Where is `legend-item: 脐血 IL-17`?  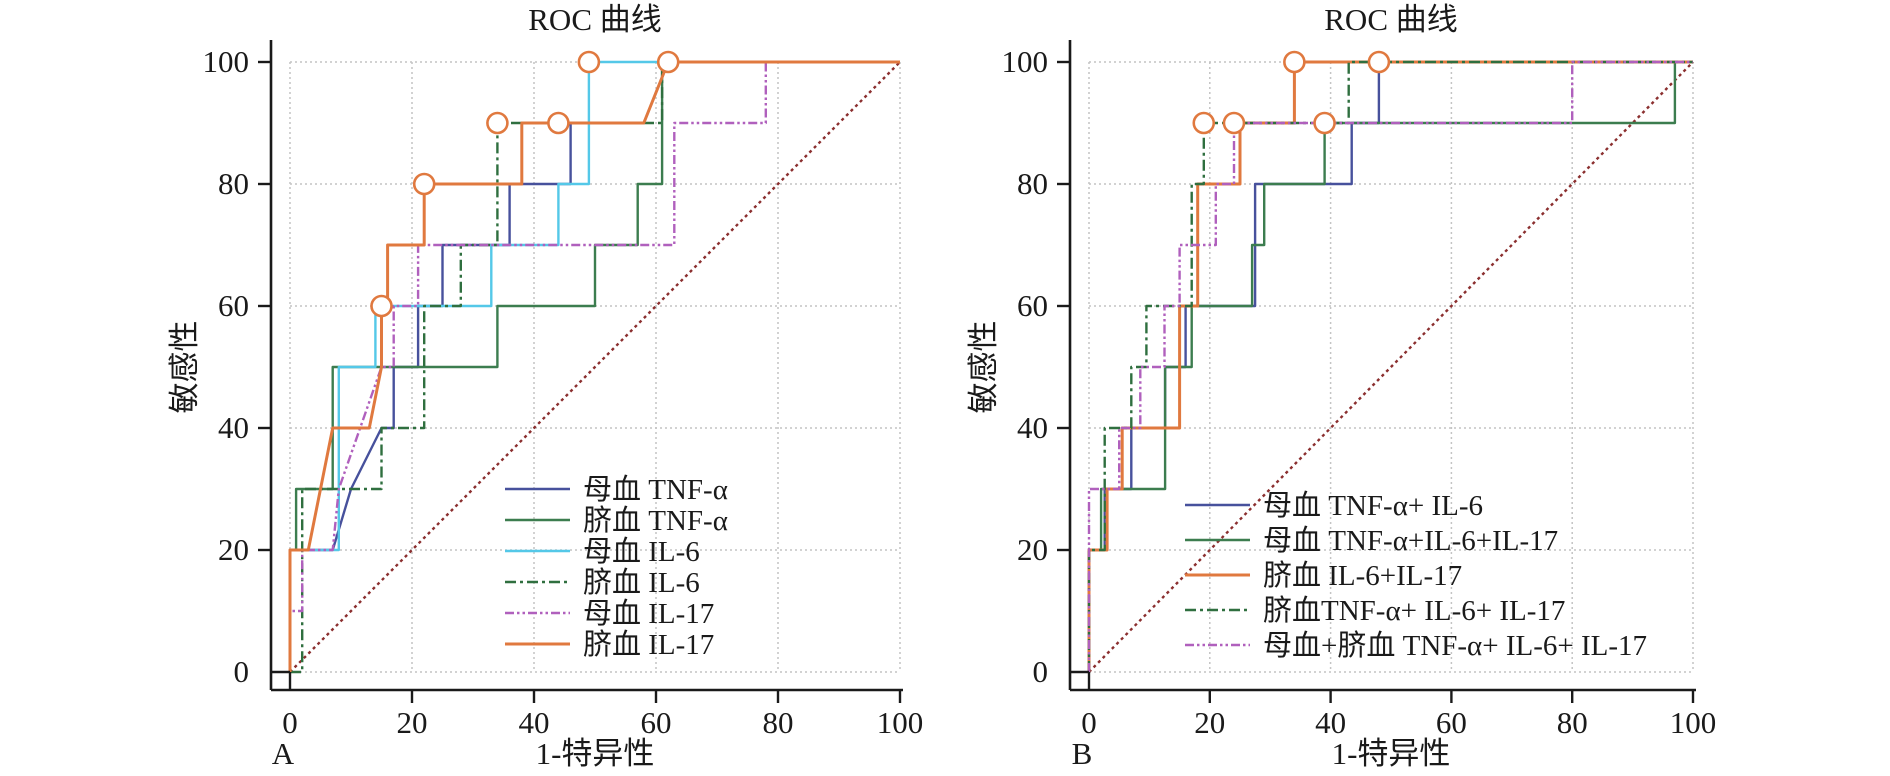
legend-item: 脐血 IL-17 is located at coordinates (609, 644).